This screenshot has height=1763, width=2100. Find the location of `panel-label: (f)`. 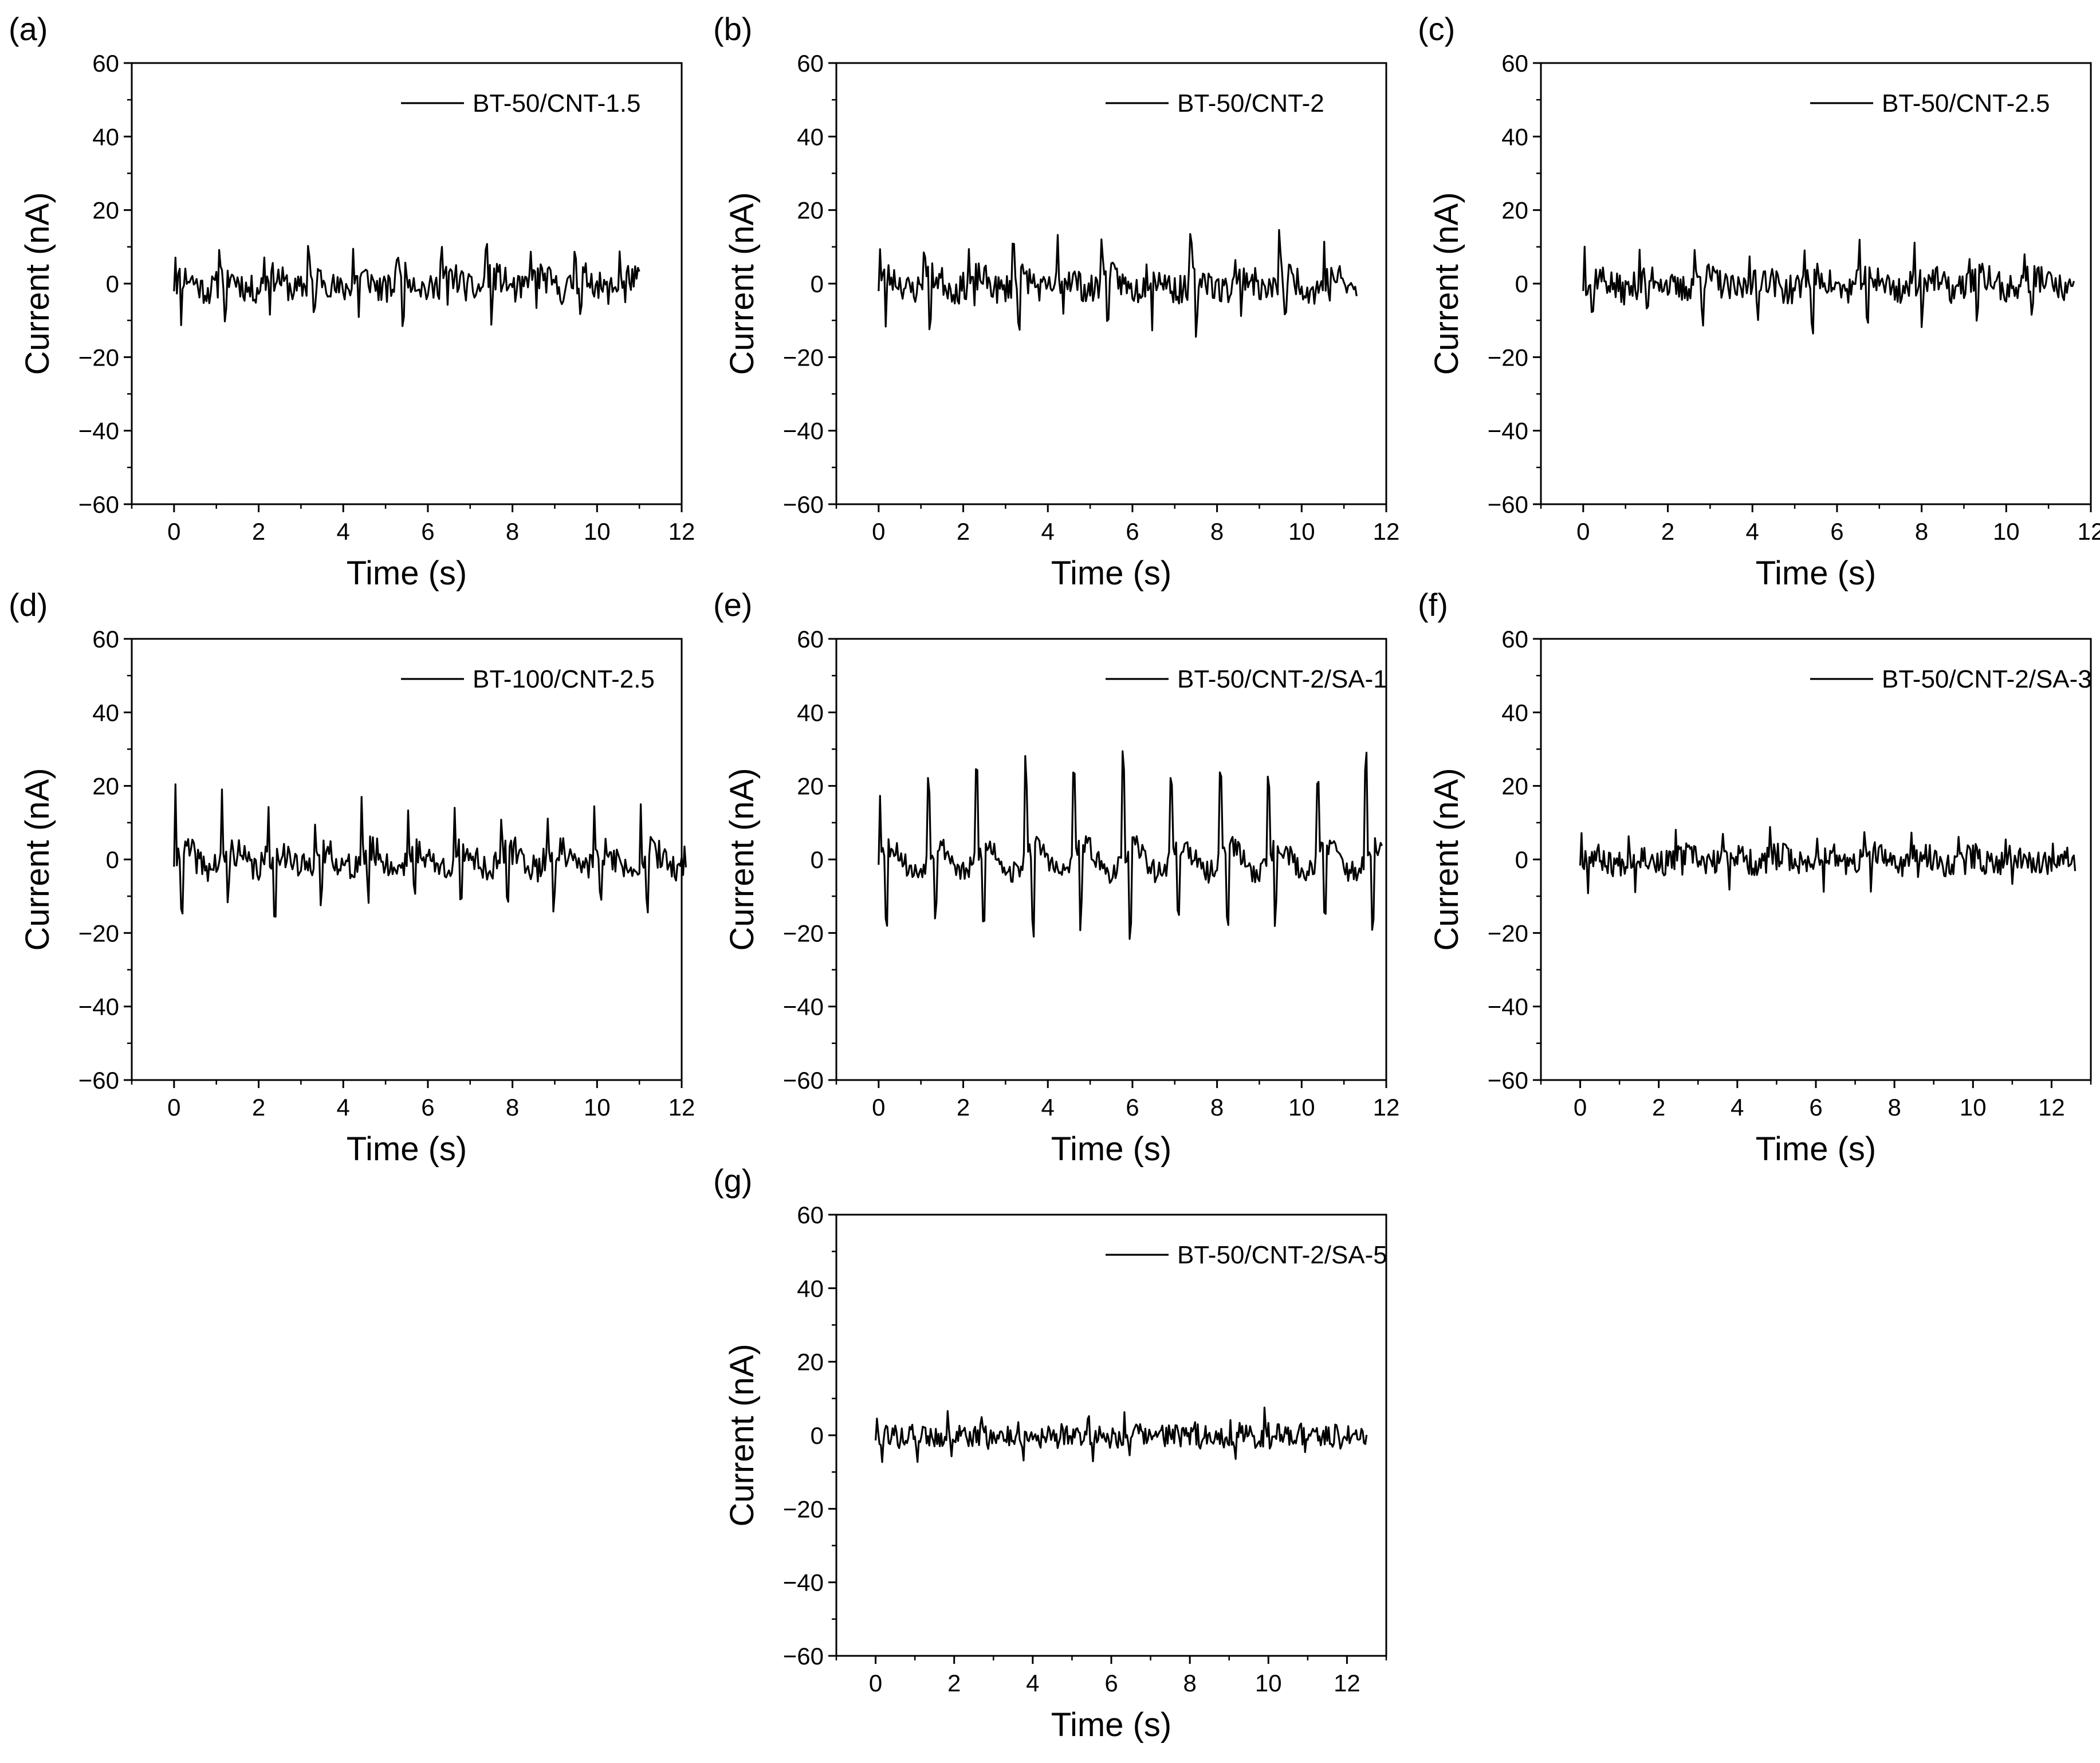

panel-label: (f) is located at coordinates (1433, 605).